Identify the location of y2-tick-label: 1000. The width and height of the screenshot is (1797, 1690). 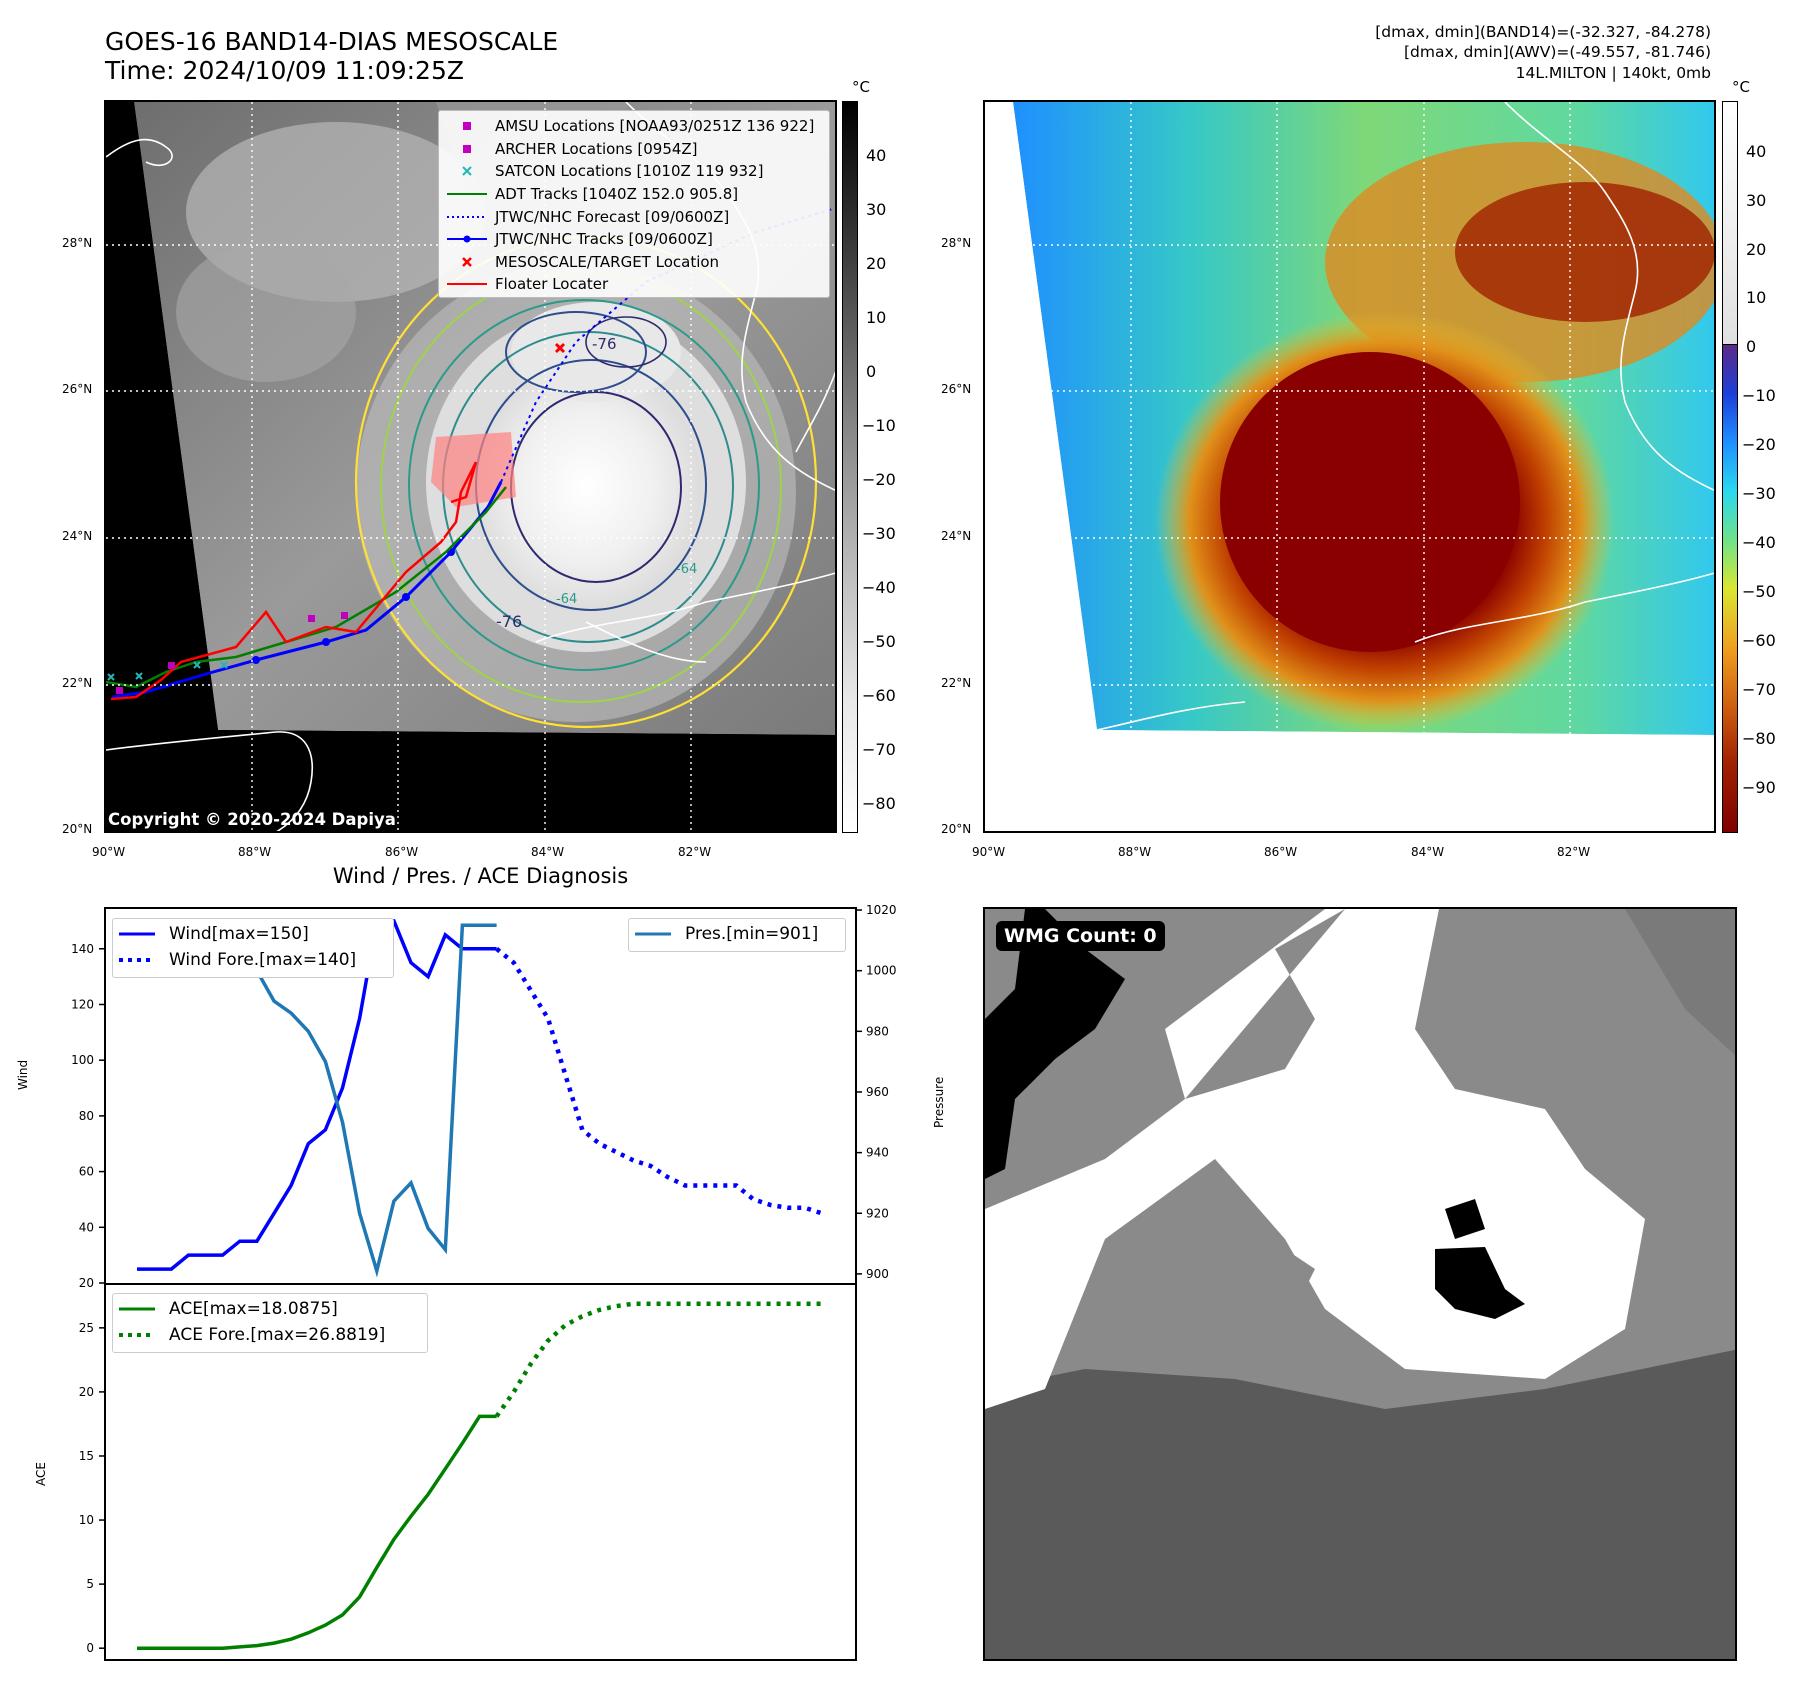
(881, 971).